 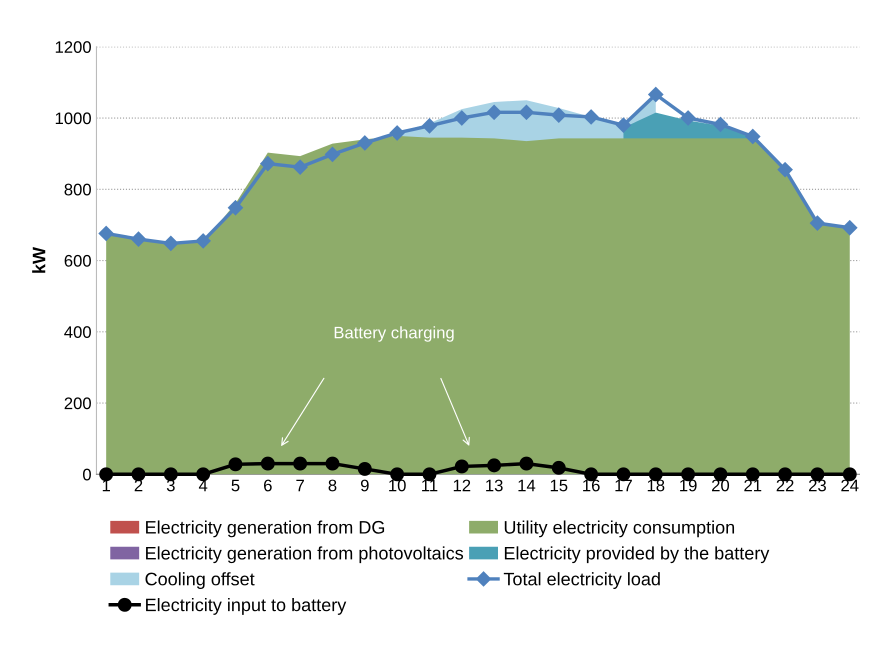 What do you see at coordinates (77, 190) in the screenshot?
I see `y-tick-label: 800` at bounding box center [77, 190].